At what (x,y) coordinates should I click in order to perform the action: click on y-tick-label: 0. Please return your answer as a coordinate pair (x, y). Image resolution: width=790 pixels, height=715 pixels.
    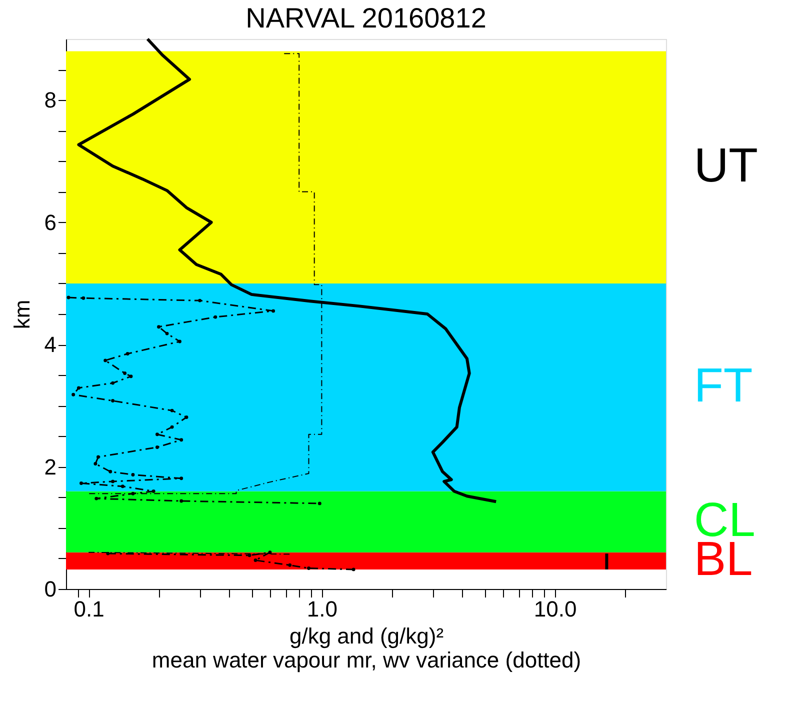
    Looking at the image, I should click on (50, 589).